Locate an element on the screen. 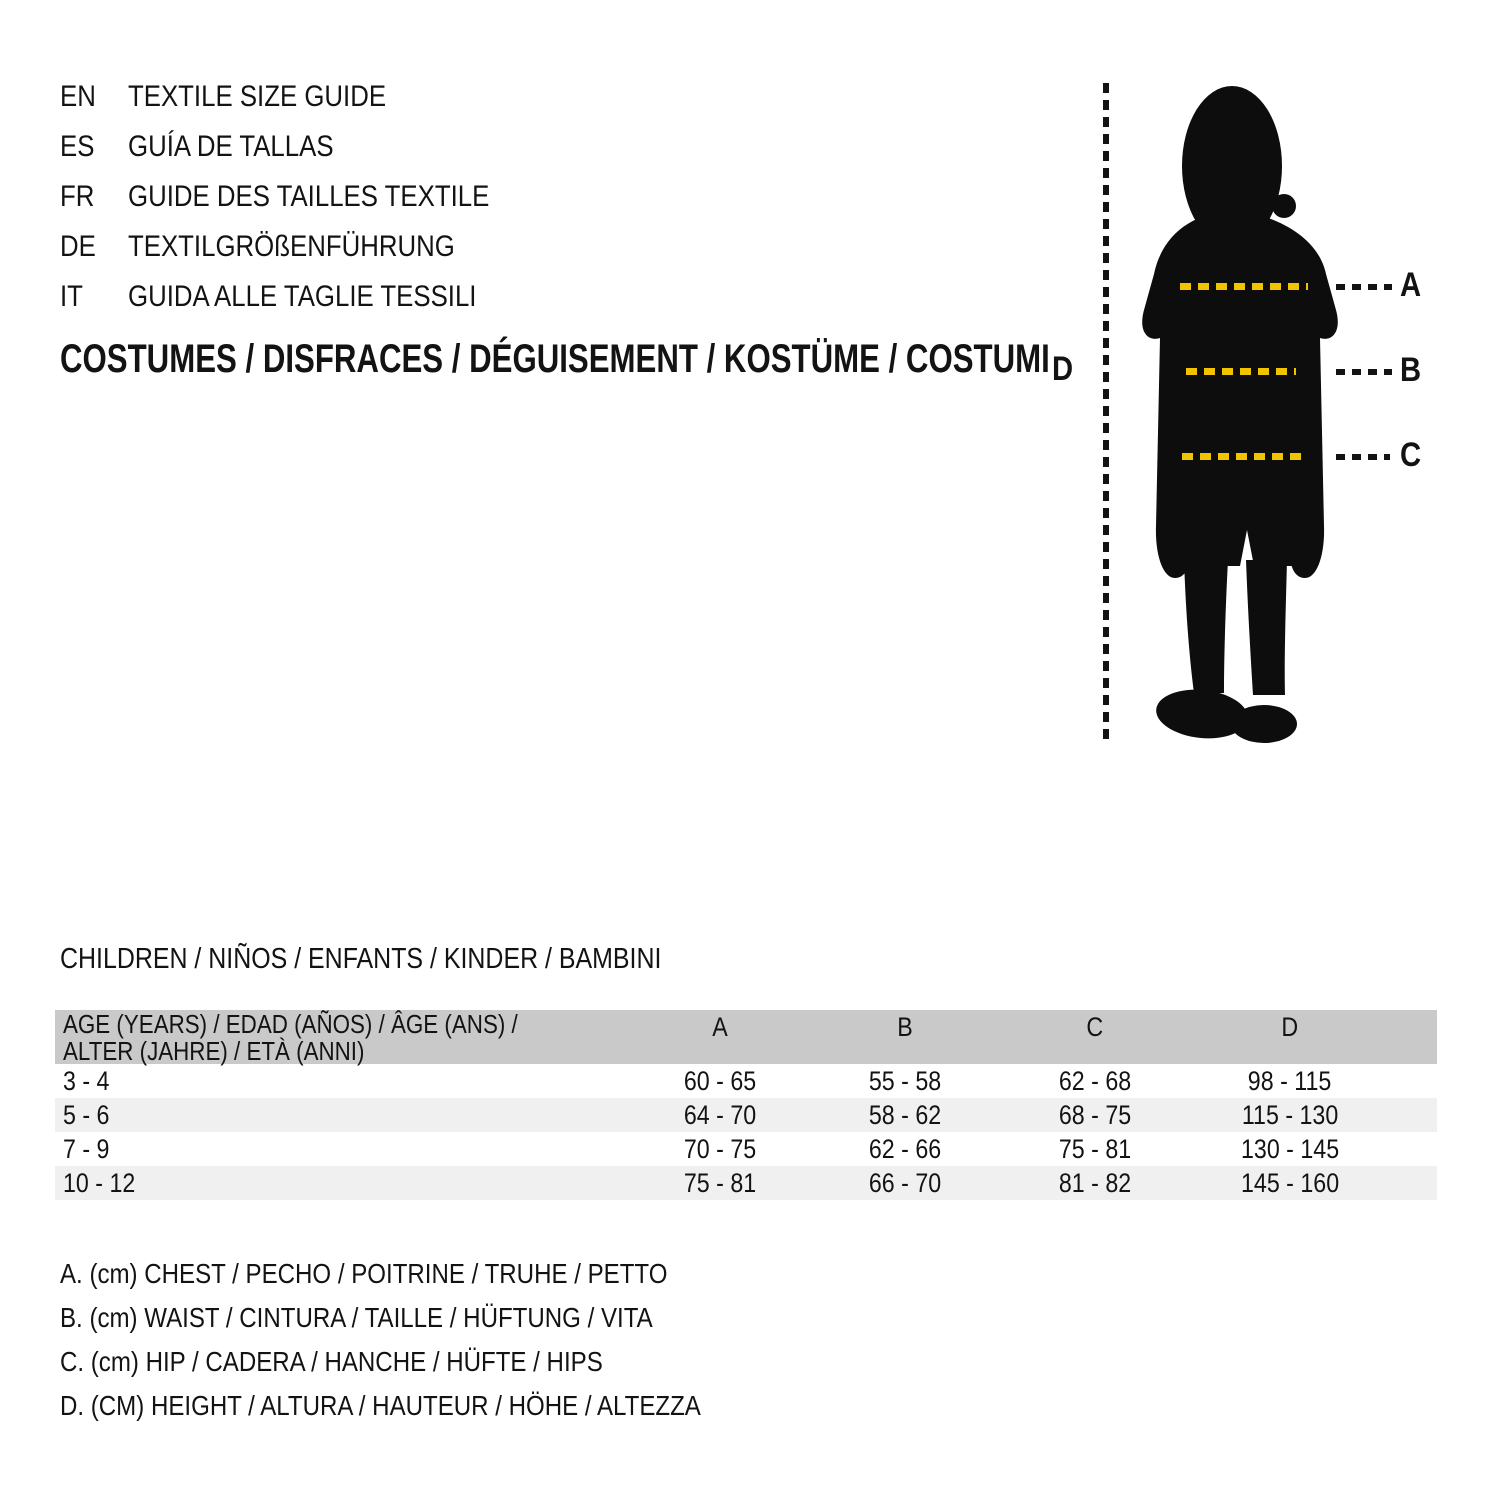 The width and height of the screenshot is (1501, 1500). hip-line-c is located at coordinates (1244, 456).